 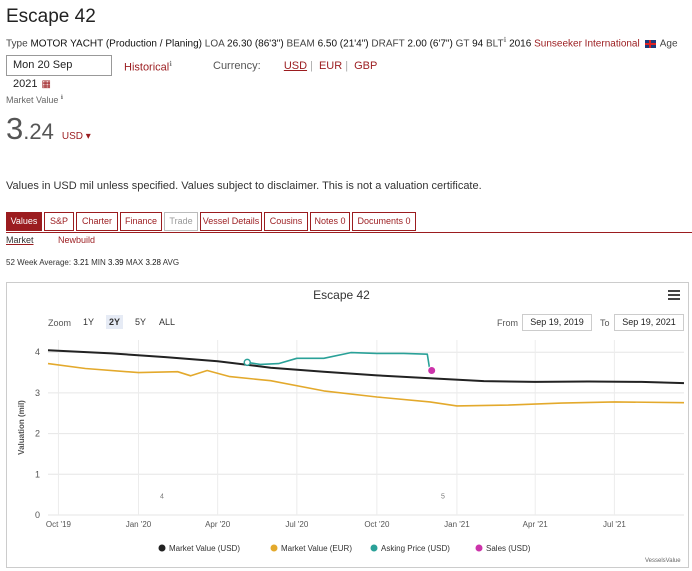 I want to click on to-label: To, so click(x=605, y=323).